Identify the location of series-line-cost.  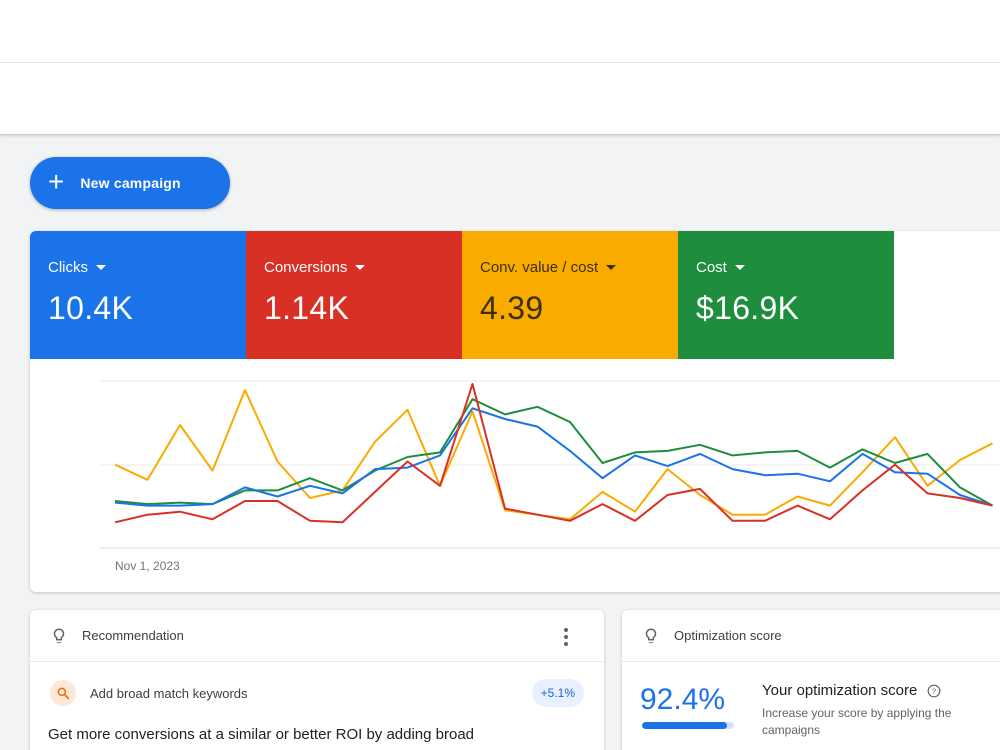
(553, 452).